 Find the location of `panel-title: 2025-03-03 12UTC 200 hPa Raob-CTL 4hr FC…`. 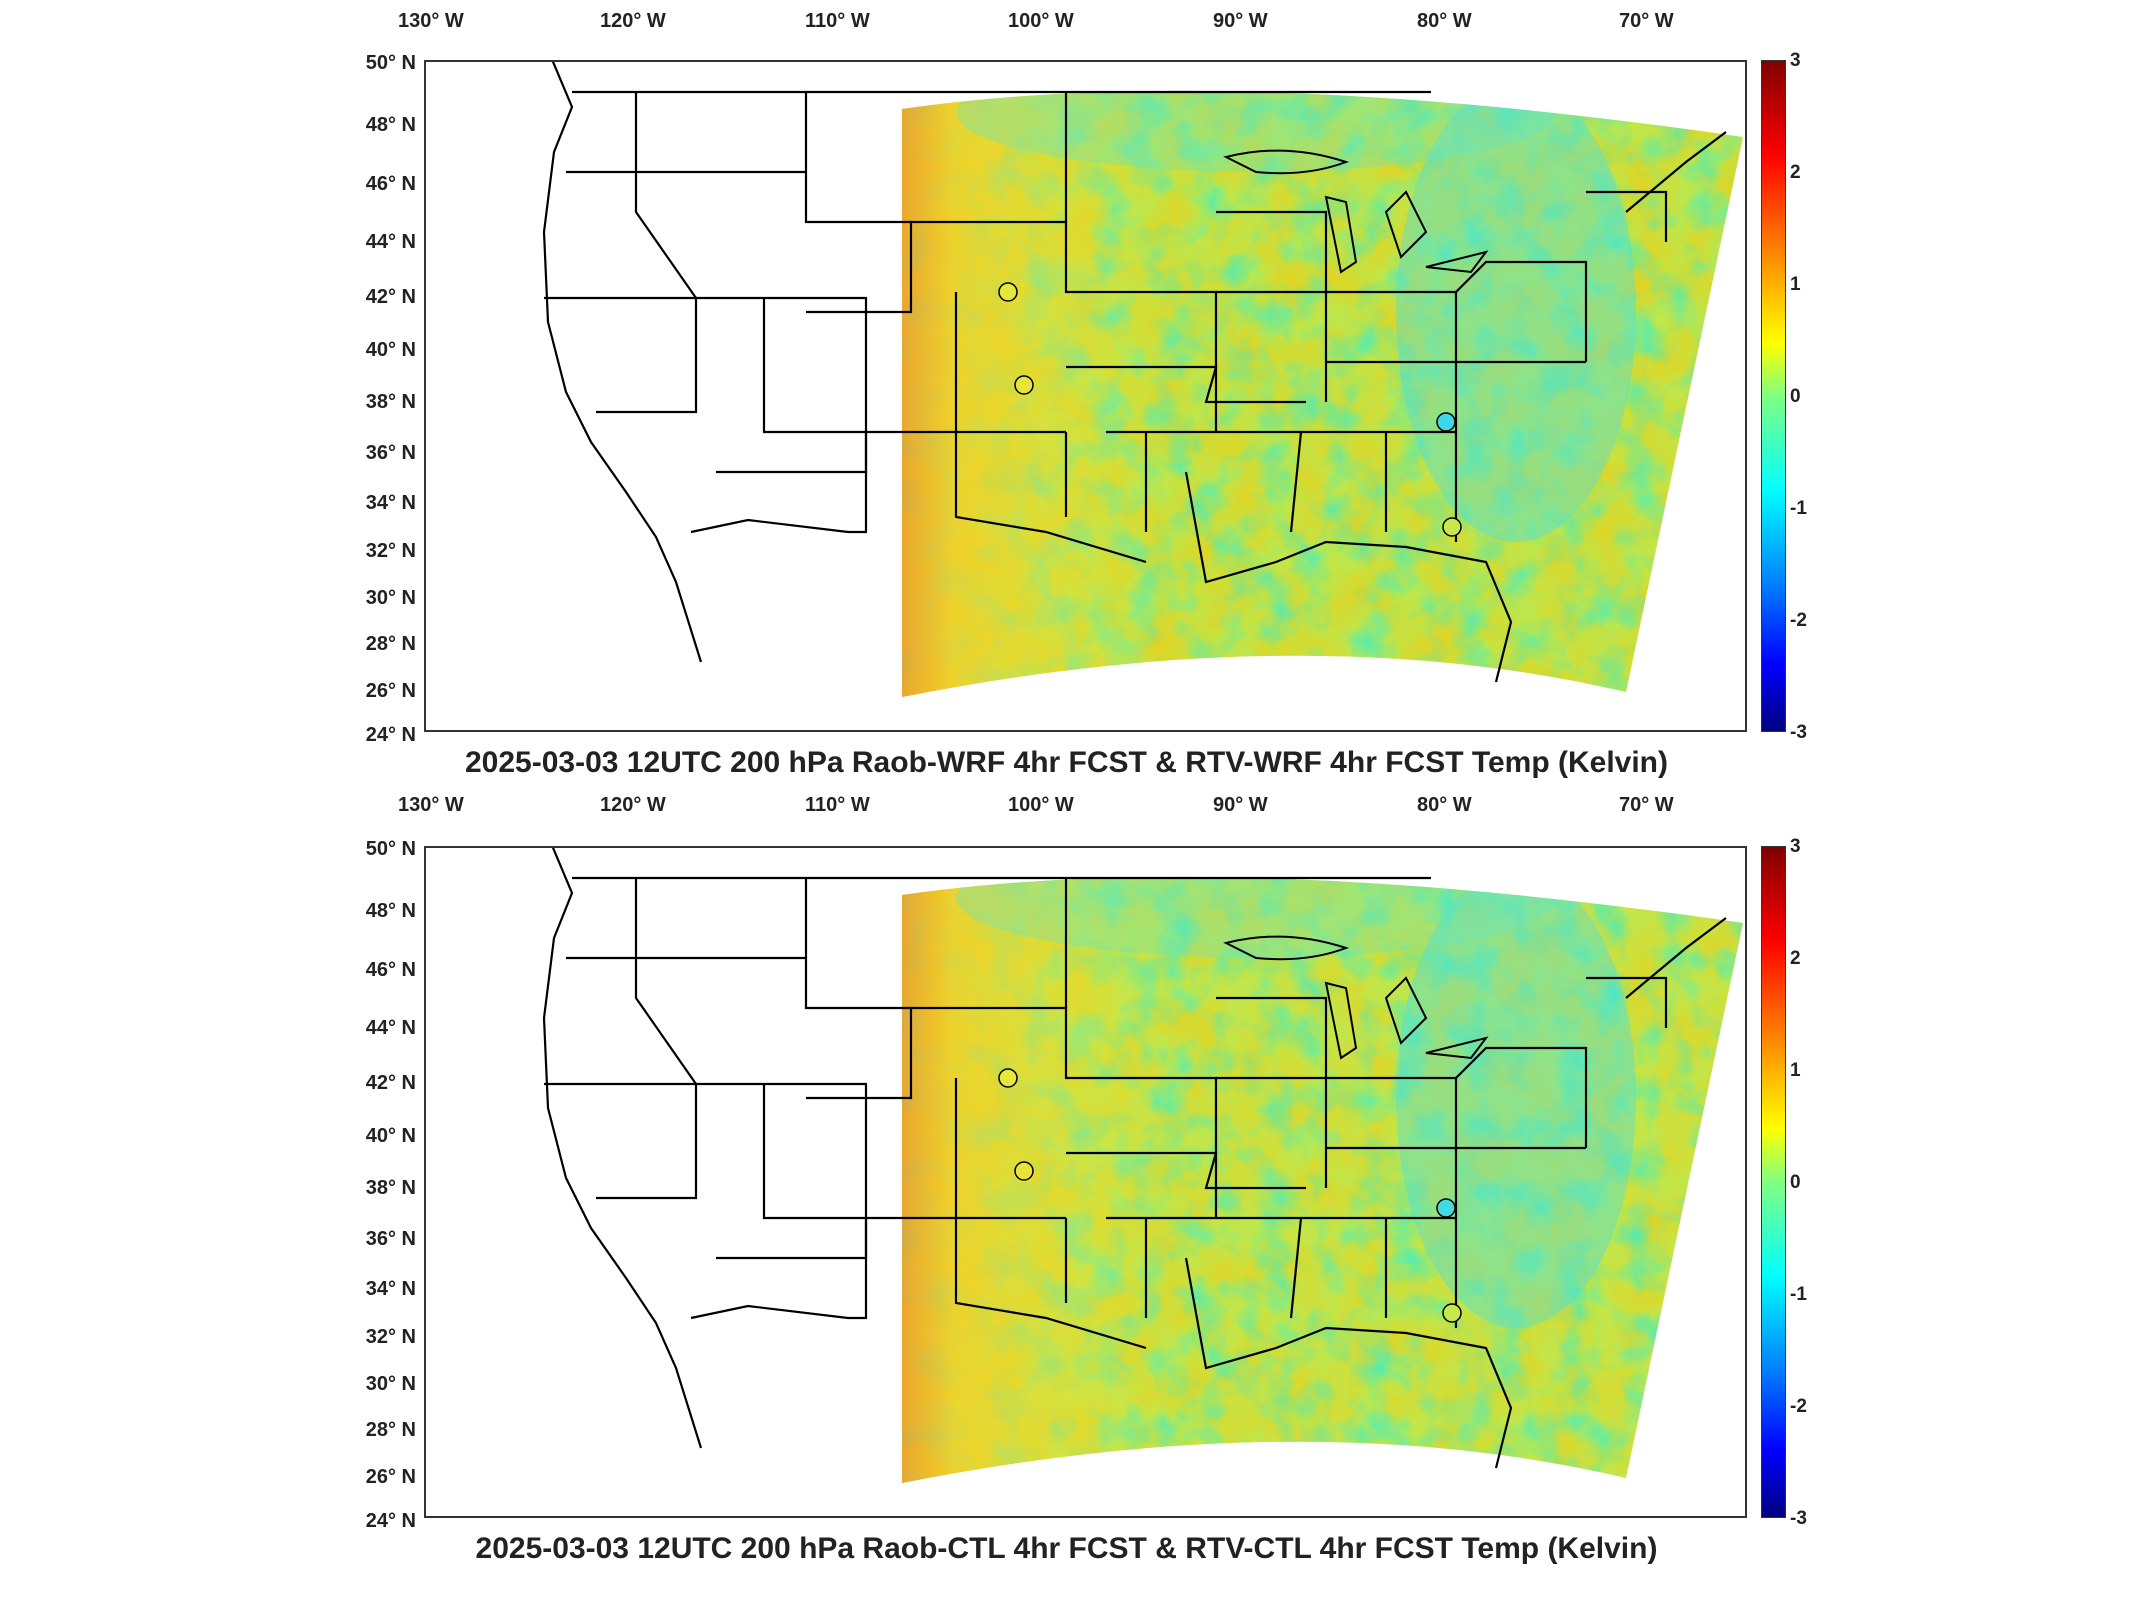

panel-title: 2025-03-03 12UTC 200 hPa Raob-CTL 4hr FC… is located at coordinates (1066, 1548).